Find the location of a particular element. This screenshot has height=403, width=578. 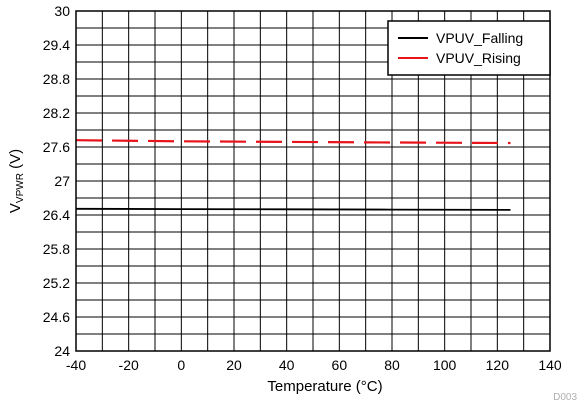

y-axis-label: VVPWR (V) is located at coordinates (16, 181).